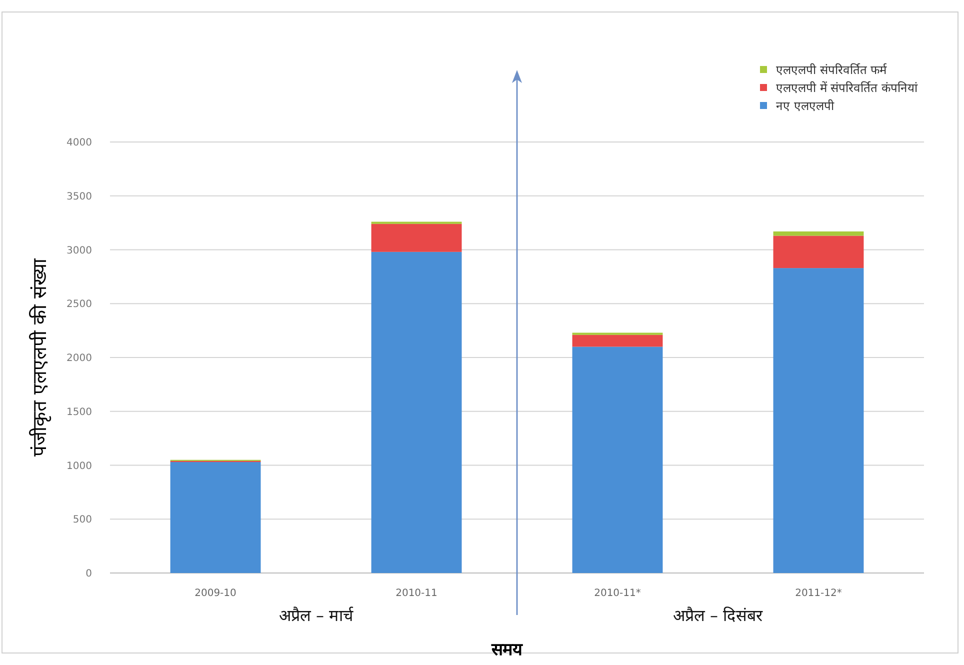 The height and width of the screenshot is (665, 964). Describe the element at coordinates (79, 250) in the screenshot. I see `y-tick-label: 3000` at that location.